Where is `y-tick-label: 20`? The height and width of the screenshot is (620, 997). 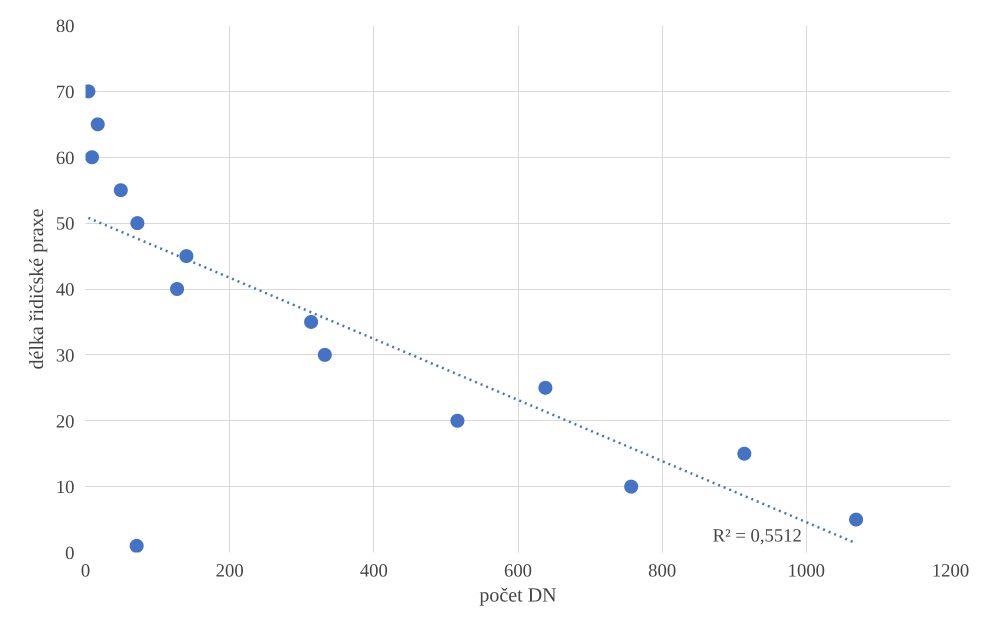 y-tick-label: 20 is located at coordinates (65, 421).